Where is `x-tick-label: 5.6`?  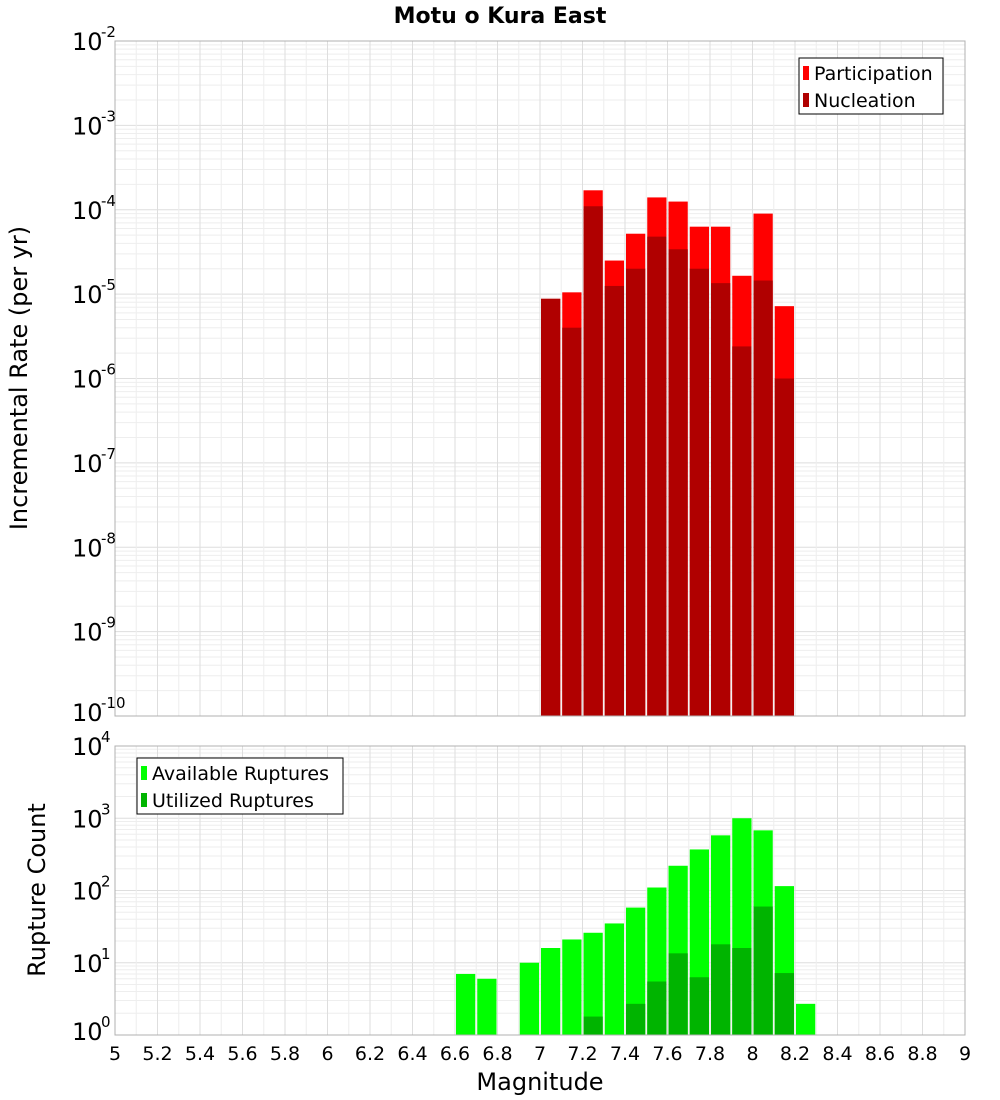 x-tick-label: 5.6 is located at coordinates (242, 1054).